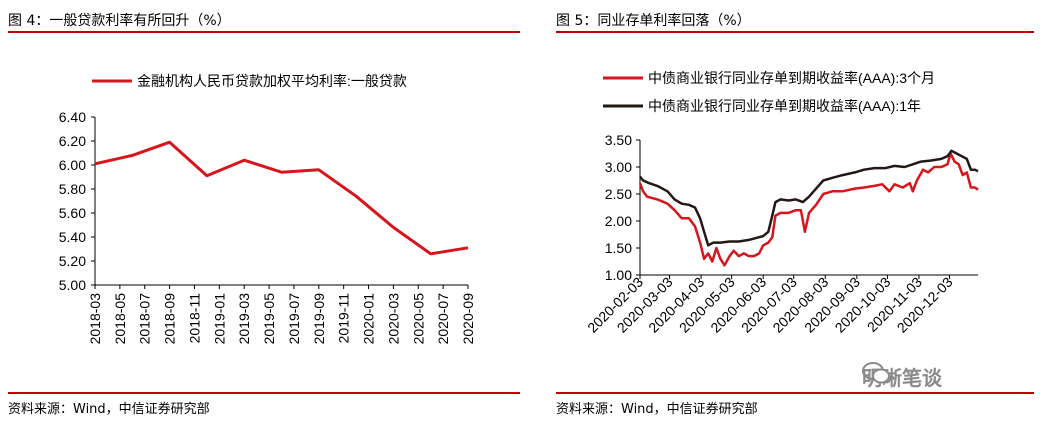 This screenshot has height=421, width=1048. What do you see at coordinates (294, 319) in the screenshot?
I see `x-tick-label: 2019-07` at bounding box center [294, 319].